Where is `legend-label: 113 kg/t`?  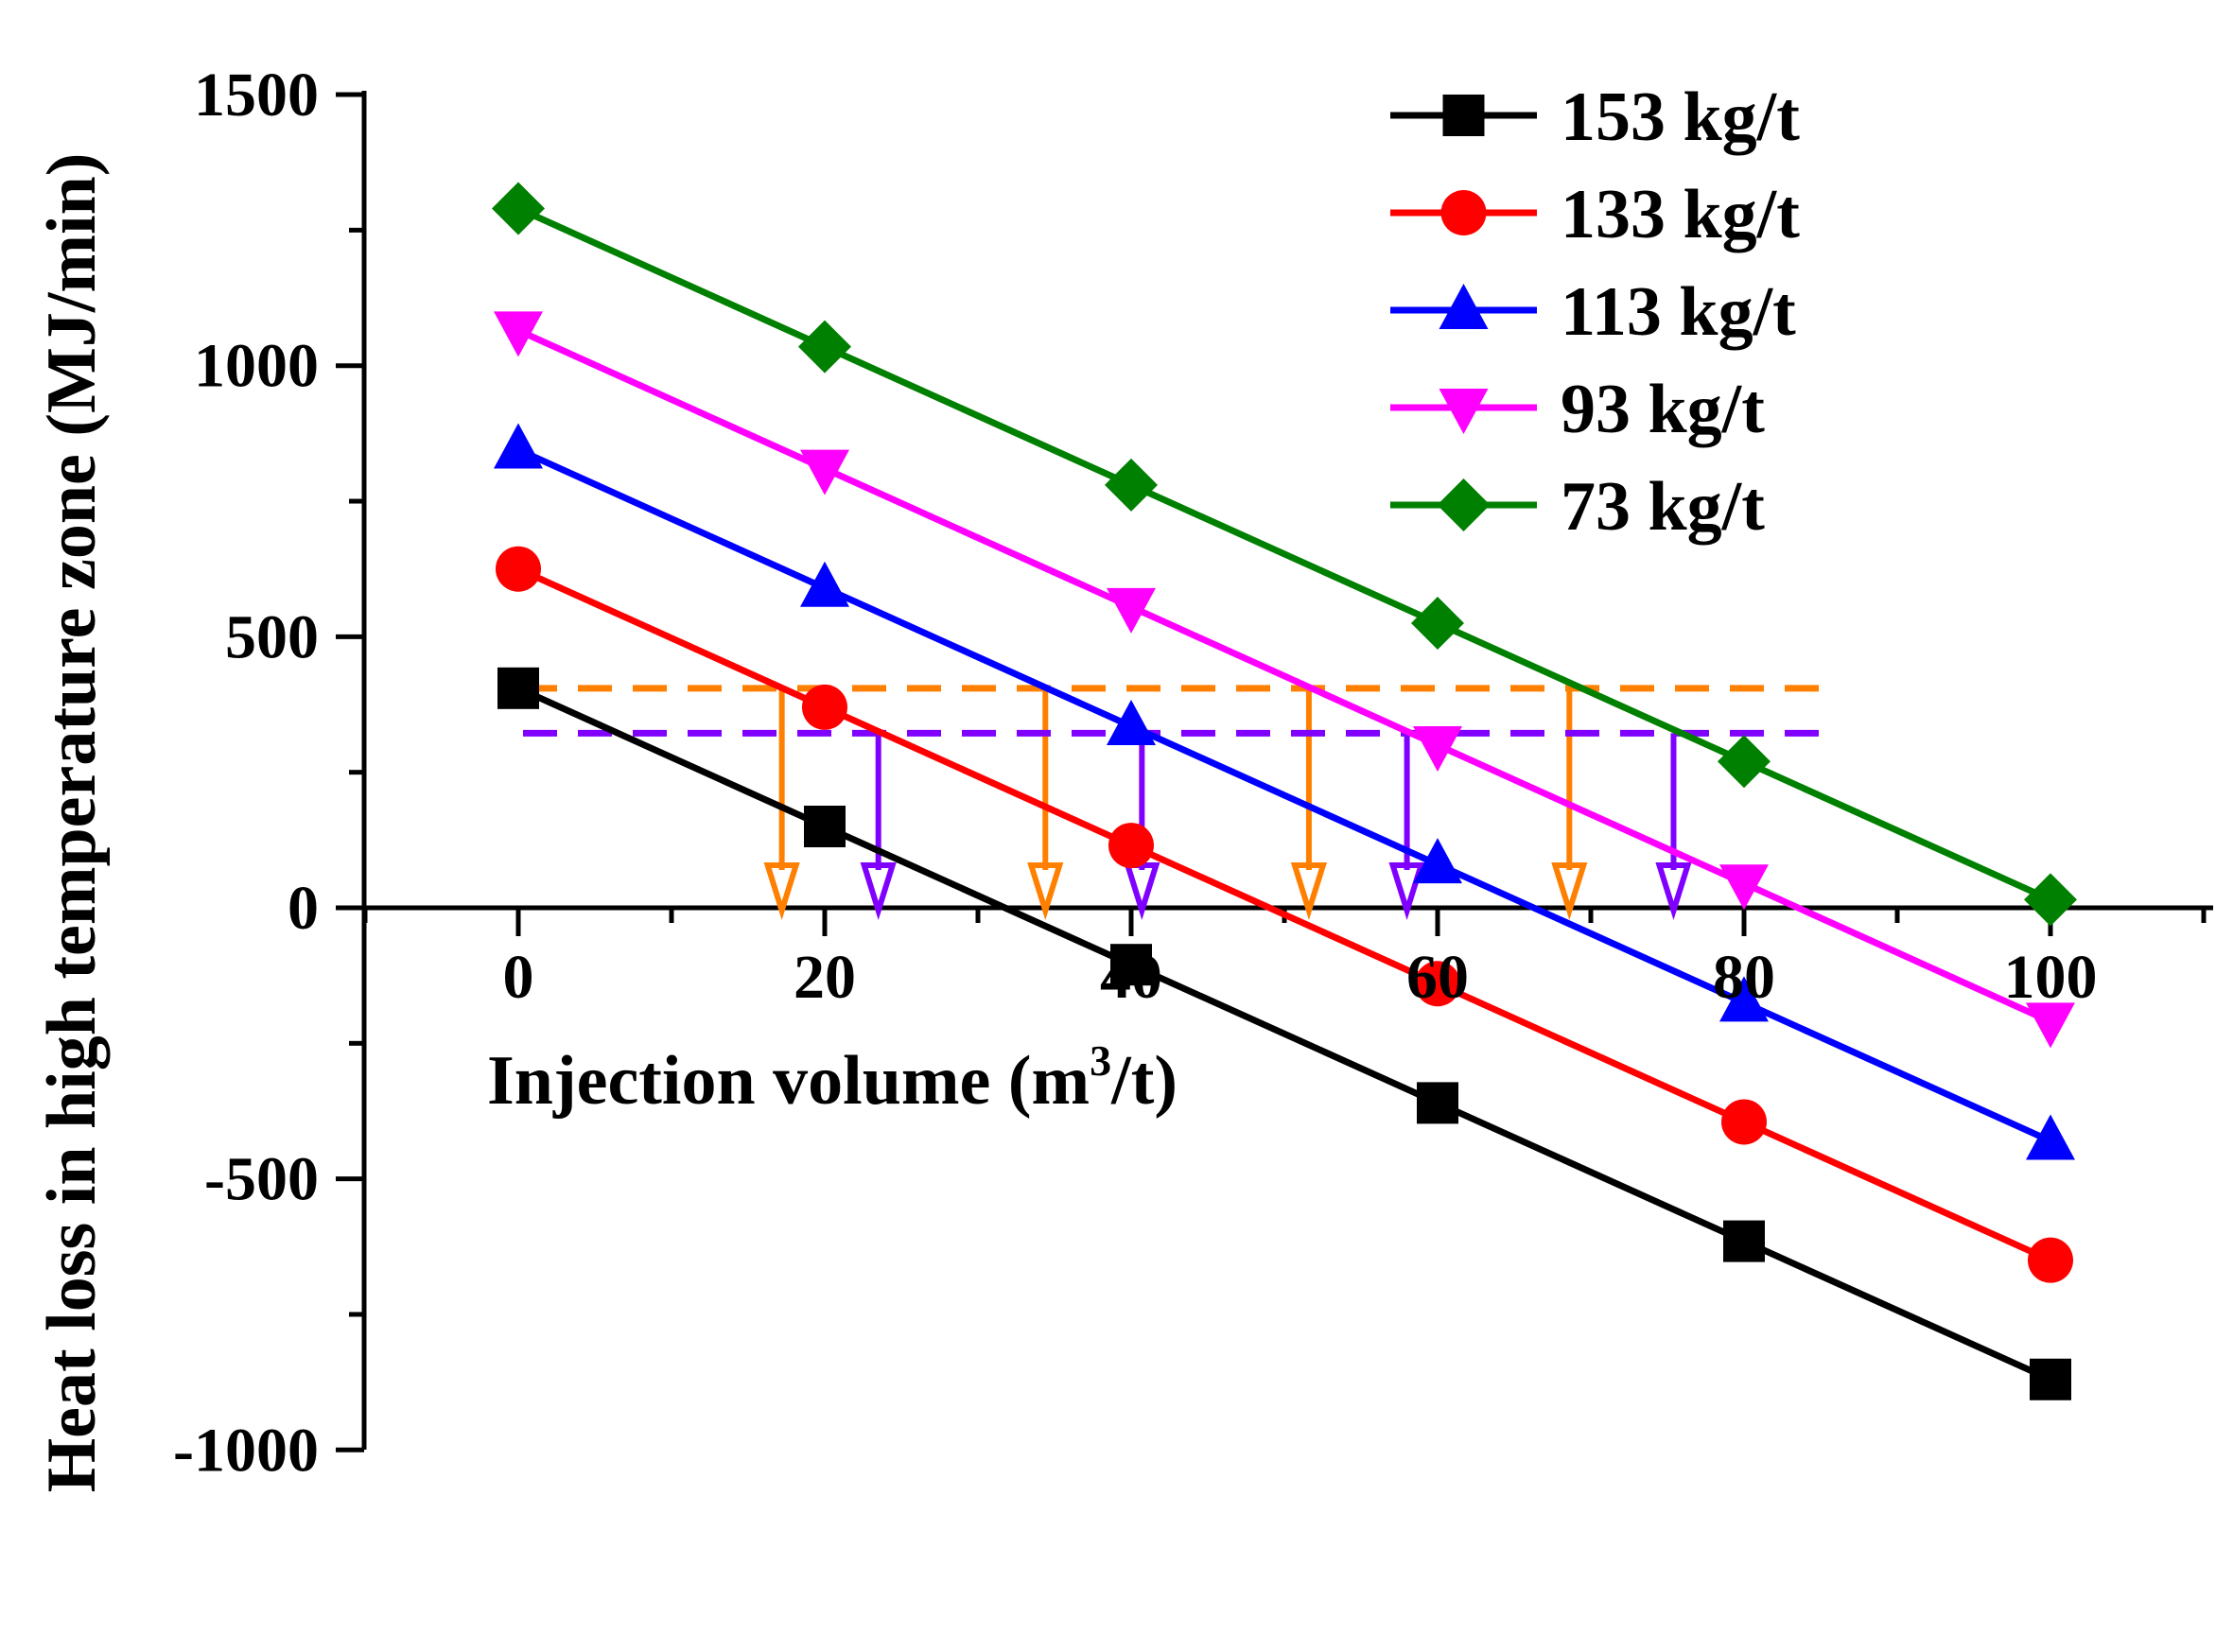 legend-label: 113 kg/t is located at coordinates (1678, 312).